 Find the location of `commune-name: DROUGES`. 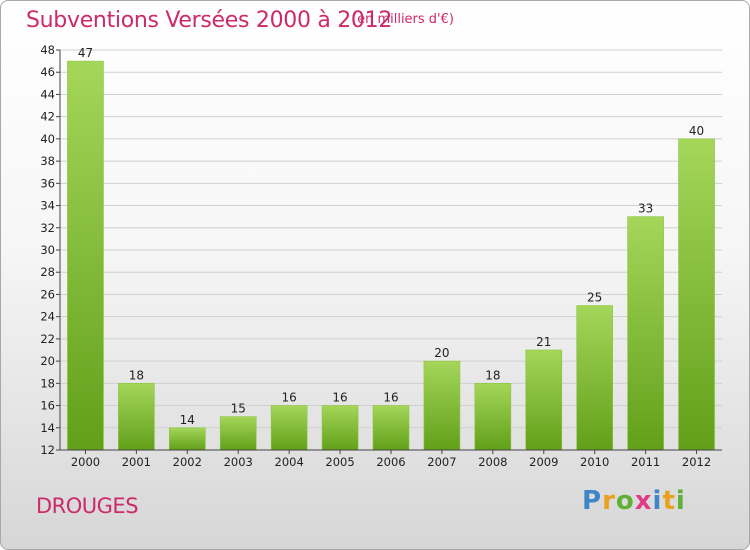

commune-name: DROUGES is located at coordinates (87, 506).